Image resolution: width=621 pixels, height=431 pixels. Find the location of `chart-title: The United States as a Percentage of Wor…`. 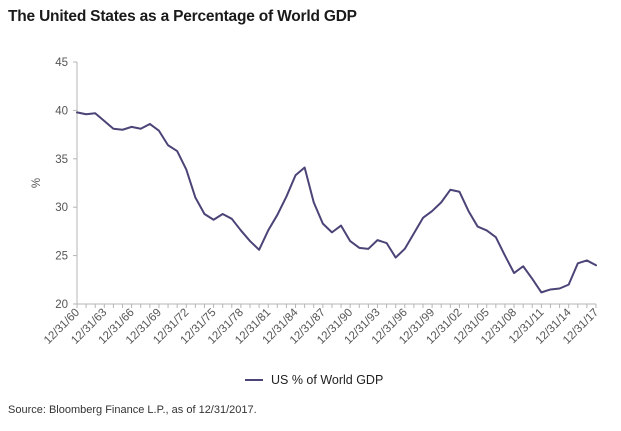

chart-title: The United States as a Percentage of Wor… is located at coordinates (182, 16).